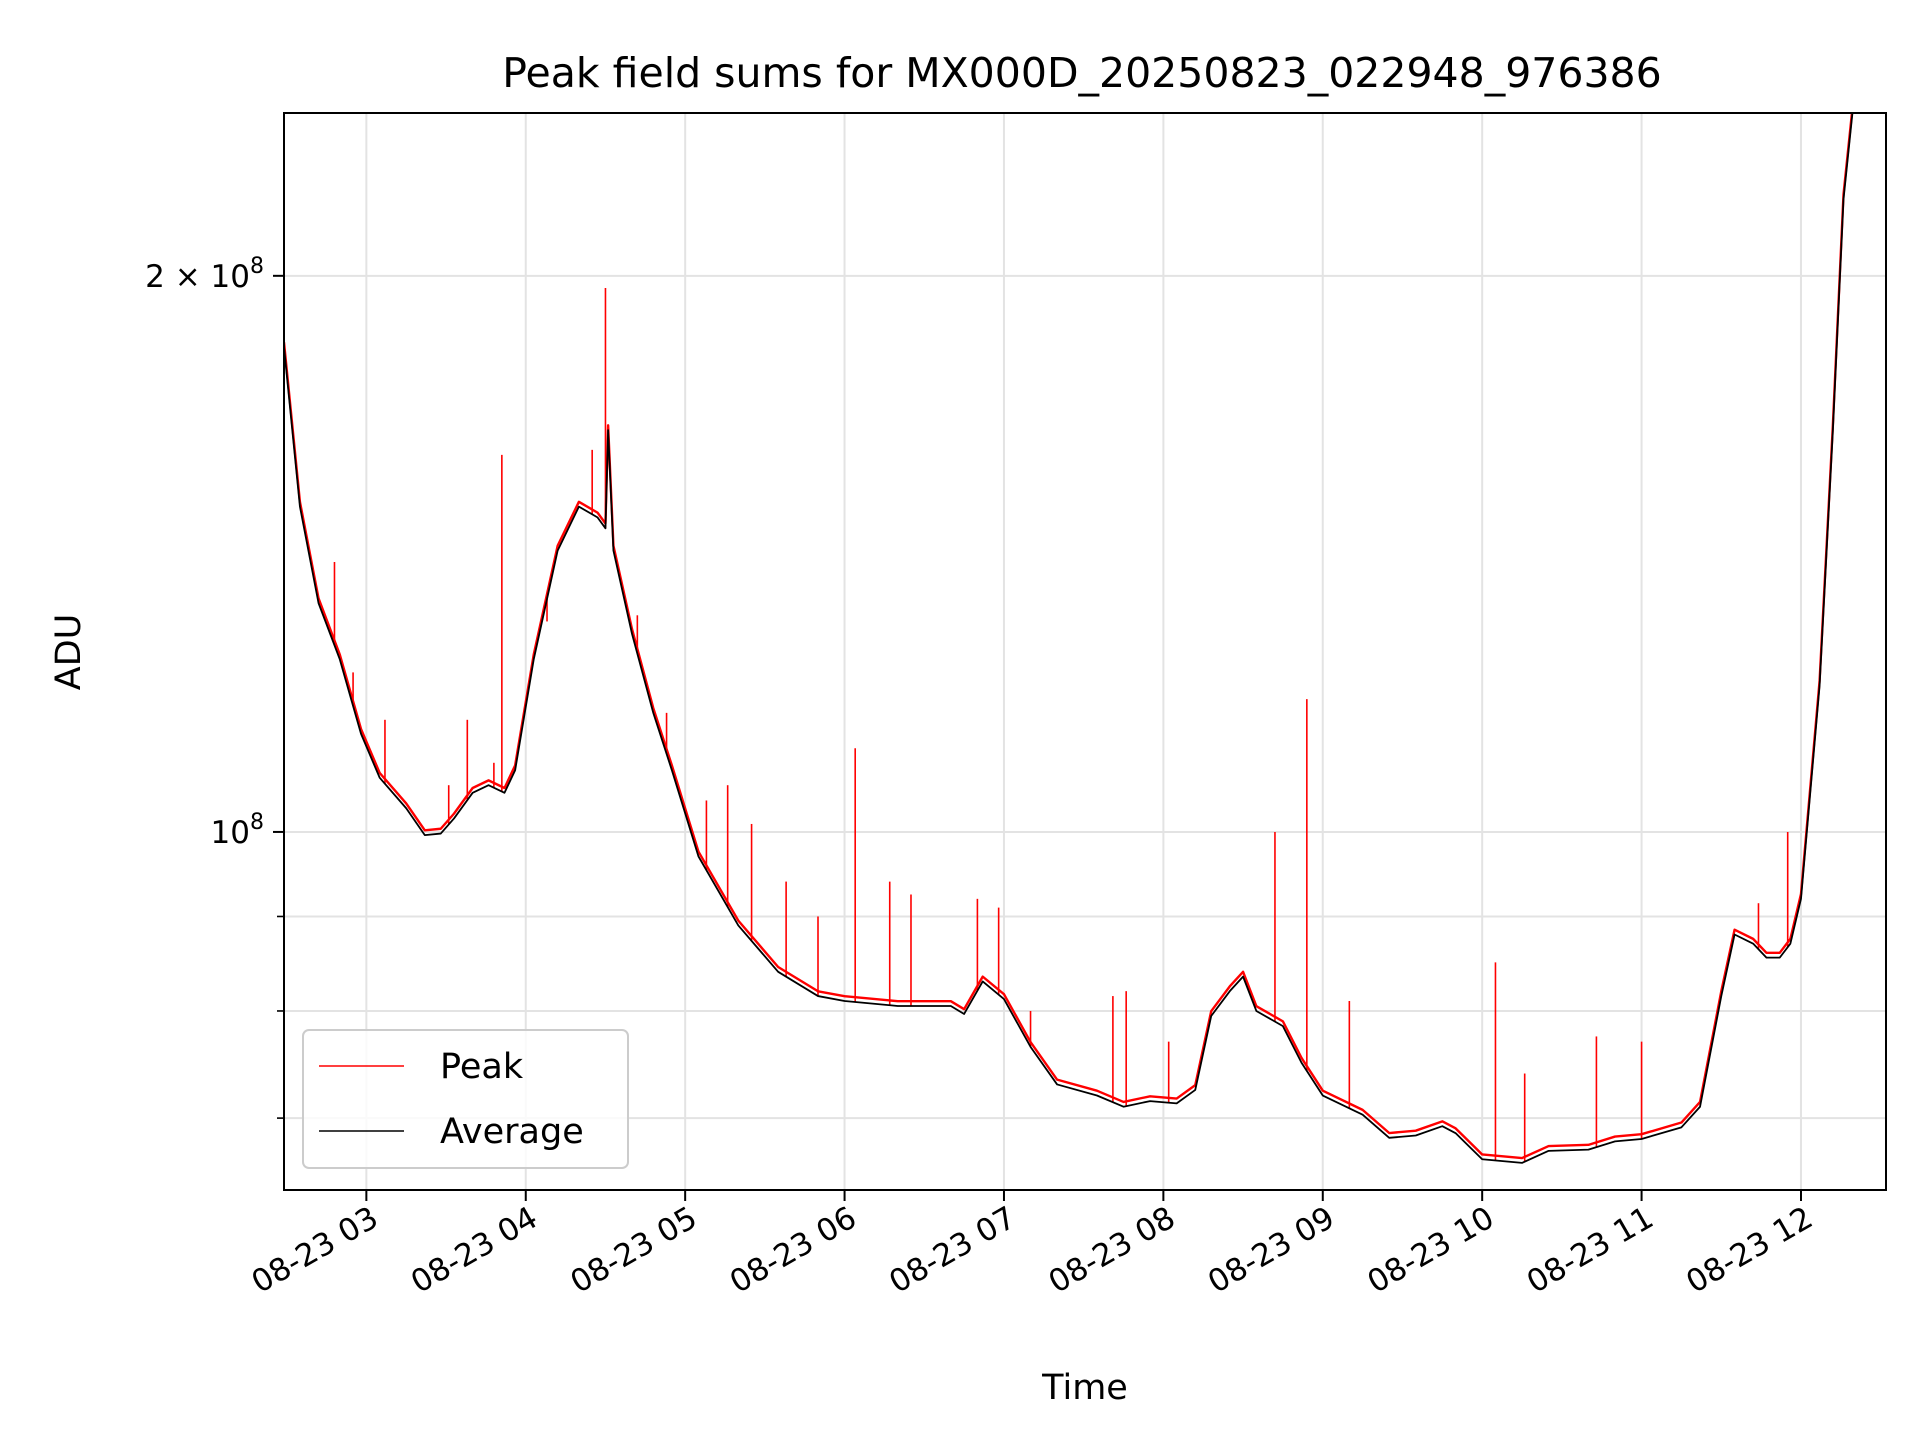  What do you see at coordinates (69, 652) in the screenshot?
I see `y-axis-label: ADU` at bounding box center [69, 652].